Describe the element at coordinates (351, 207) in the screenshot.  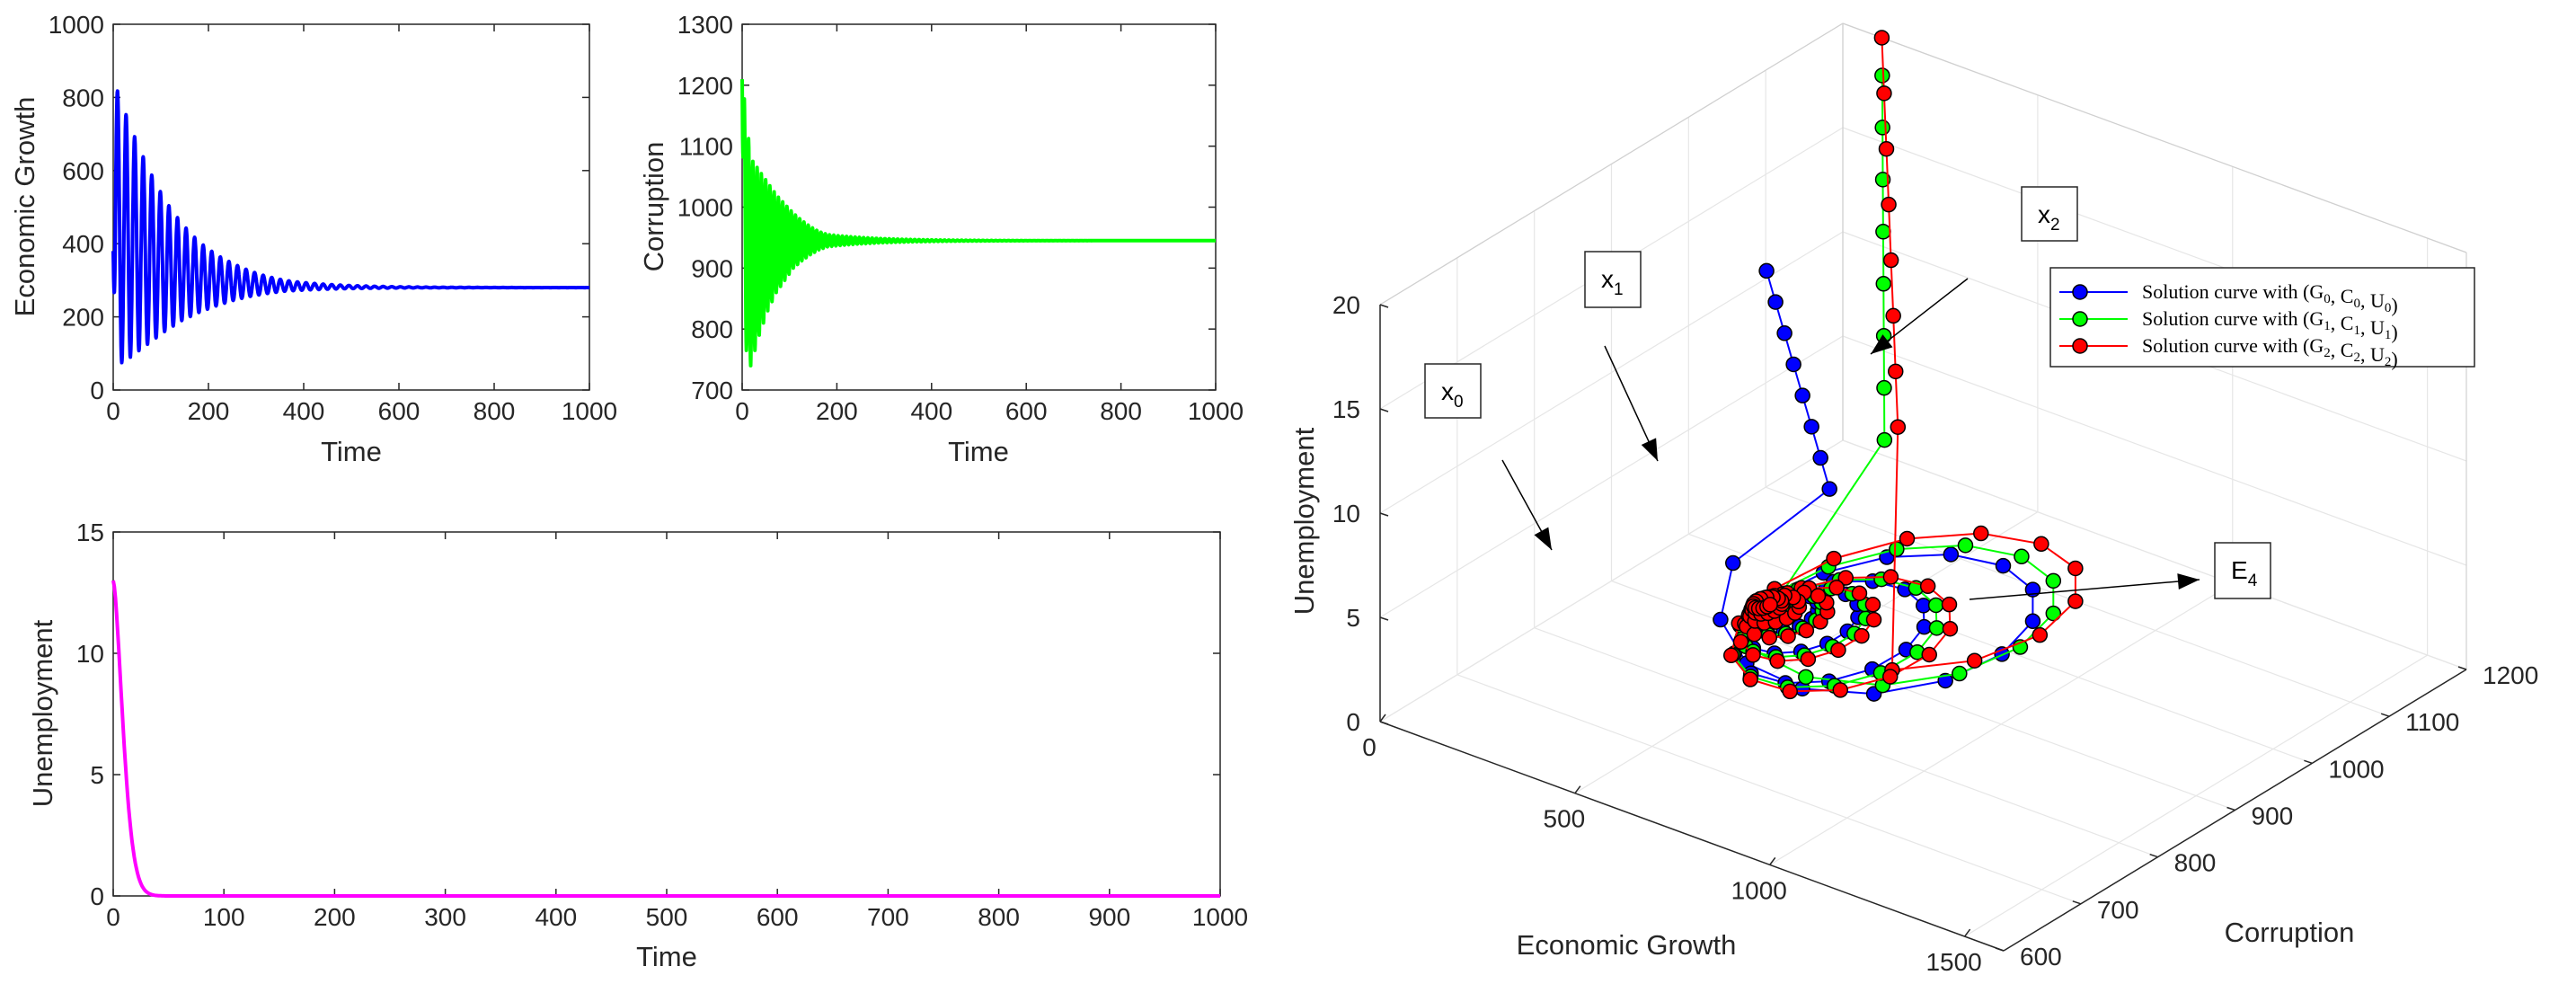
I see `growth-plot-area` at that location.